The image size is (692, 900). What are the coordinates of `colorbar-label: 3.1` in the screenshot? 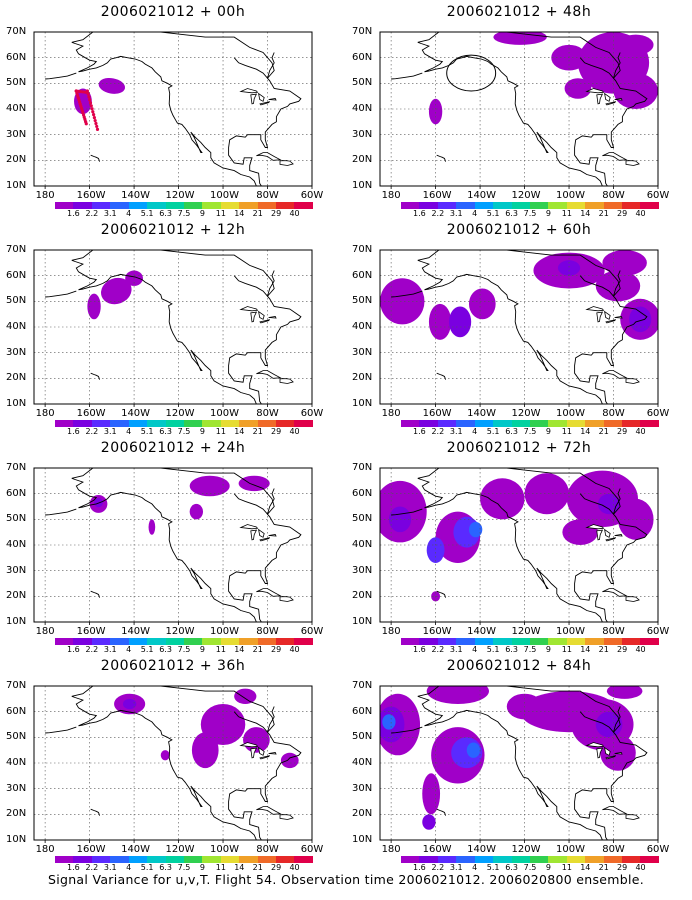 It's located at (110, 867).